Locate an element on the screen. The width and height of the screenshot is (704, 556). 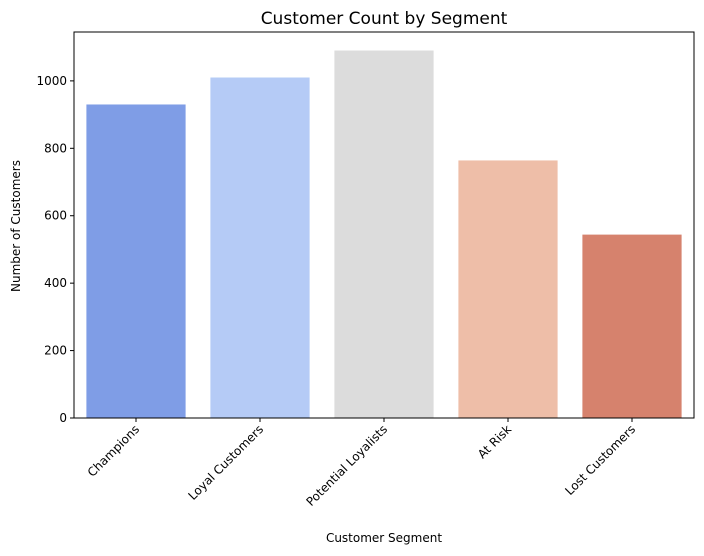
x-axis-label: Customer Segment is located at coordinates (384, 538).